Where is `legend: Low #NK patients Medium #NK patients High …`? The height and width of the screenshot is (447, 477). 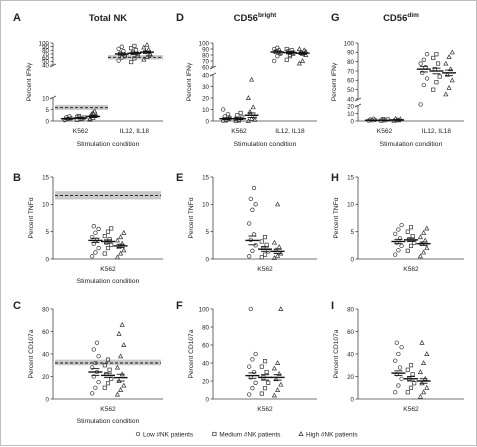
legend: Low #NK patients Medium #NK patients High … is located at coordinates (246, 434).